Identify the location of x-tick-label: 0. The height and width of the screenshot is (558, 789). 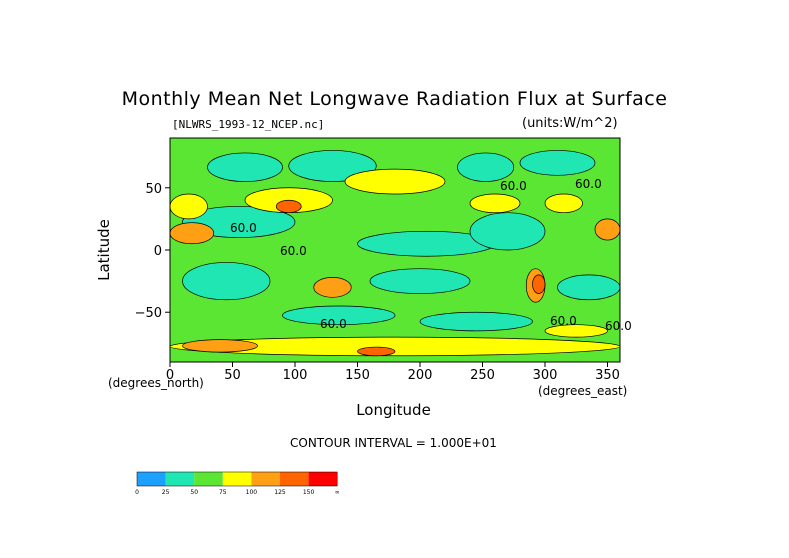
(170, 375).